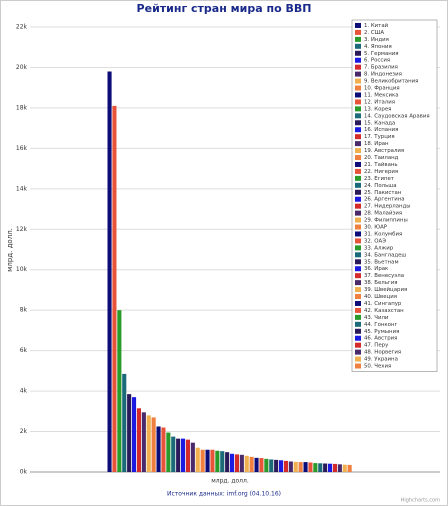  Describe the element at coordinates (381, 54) in the screenshot. I see `legend-label: 5. Германия` at that location.